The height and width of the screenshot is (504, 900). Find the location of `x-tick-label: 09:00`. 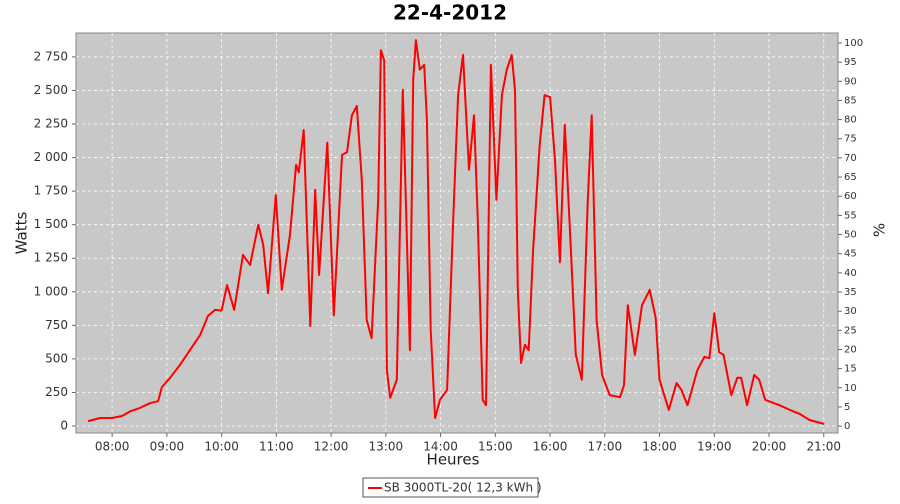

x-tick-label: 09:00 is located at coordinates (167, 447).